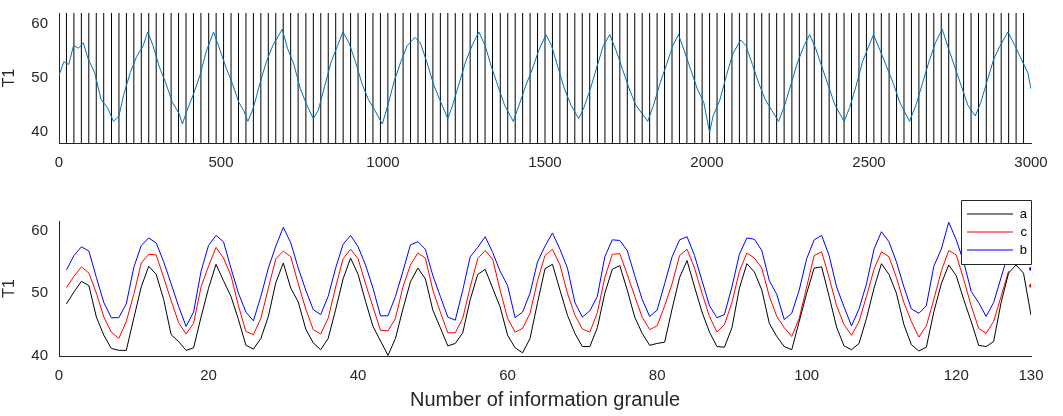 The width and height of the screenshot is (1063, 416). What do you see at coordinates (1023, 249) in the screenshot?
I see `legend-label: b` at bounding box center [1023, 249].